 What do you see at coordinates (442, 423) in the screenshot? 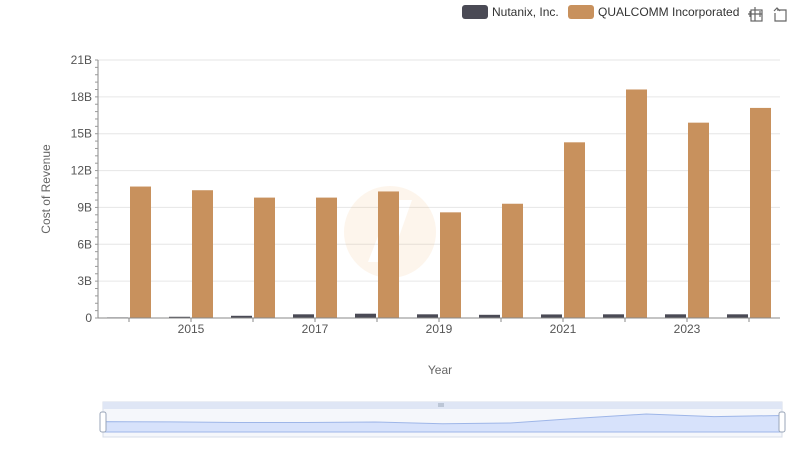
I see `slider-overview-area` at bounding box center [442, 423].